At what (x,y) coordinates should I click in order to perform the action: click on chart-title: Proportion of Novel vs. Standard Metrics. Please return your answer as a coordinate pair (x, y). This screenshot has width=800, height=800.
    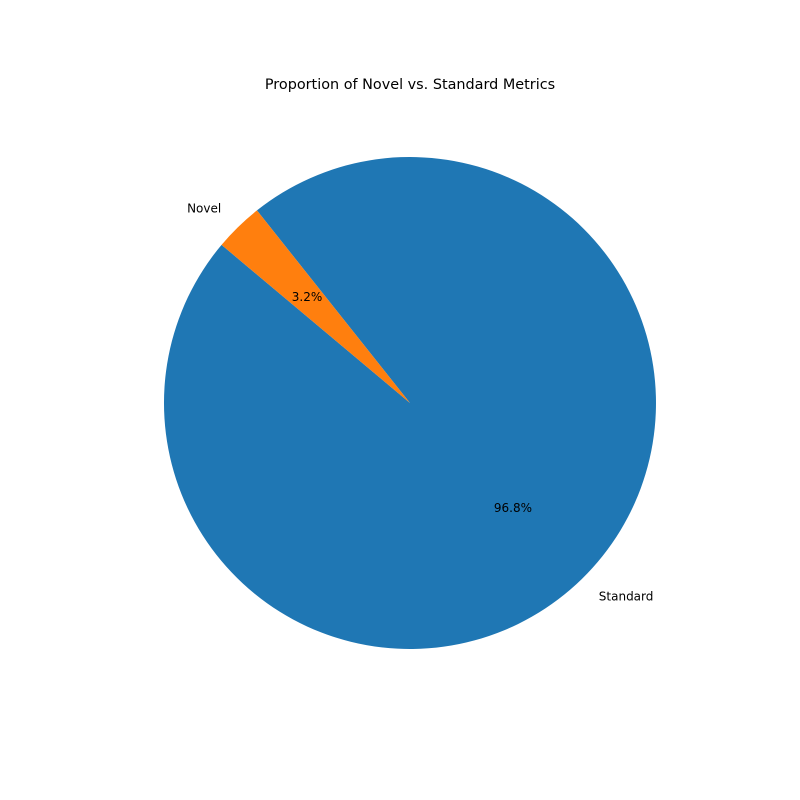
    Looking at the image, I should click on (410, 85).